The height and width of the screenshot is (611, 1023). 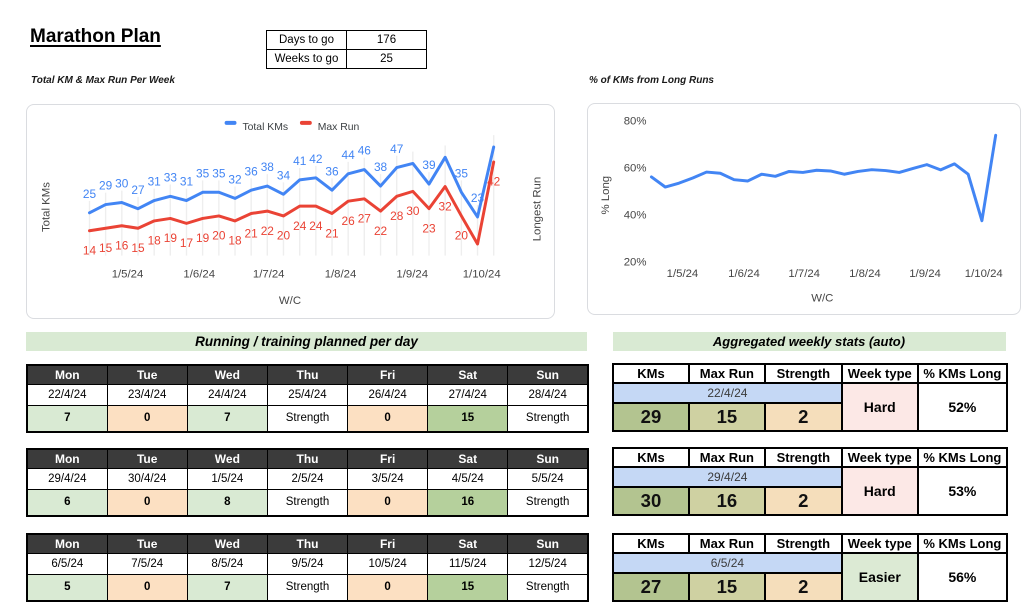 I want to click on svg-text: 17, so click(x=186, y=243).